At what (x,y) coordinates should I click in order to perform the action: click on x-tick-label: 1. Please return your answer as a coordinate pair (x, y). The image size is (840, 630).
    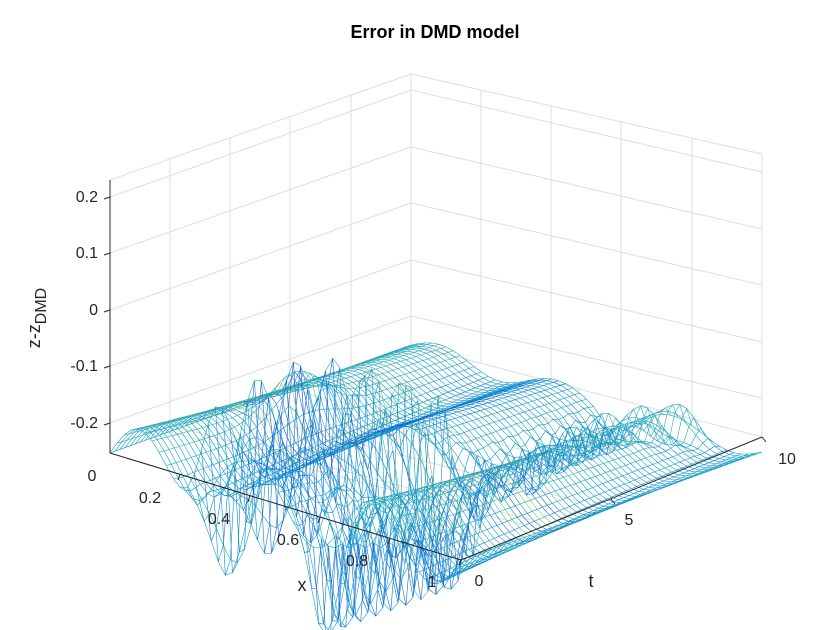
    Looking at the image, I should click on (432, 582).